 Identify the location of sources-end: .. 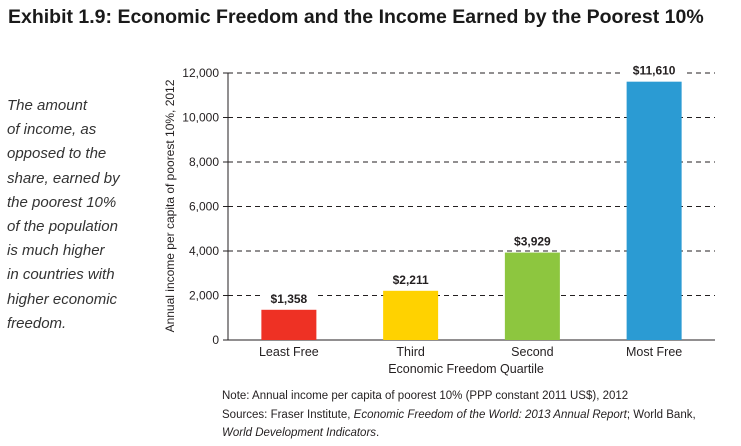
(378, 433).